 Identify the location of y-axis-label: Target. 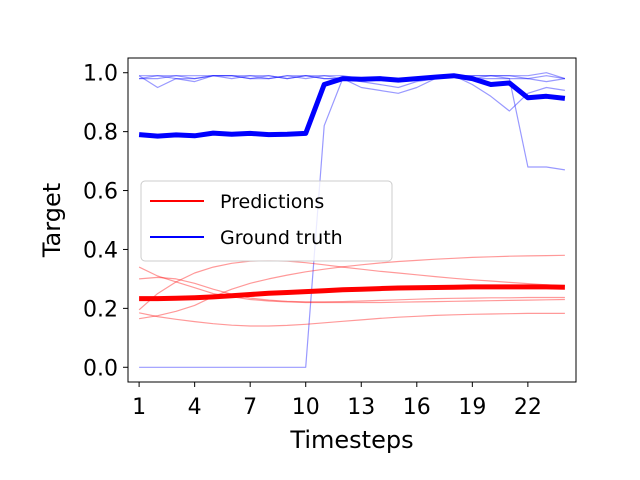
(52, 220).